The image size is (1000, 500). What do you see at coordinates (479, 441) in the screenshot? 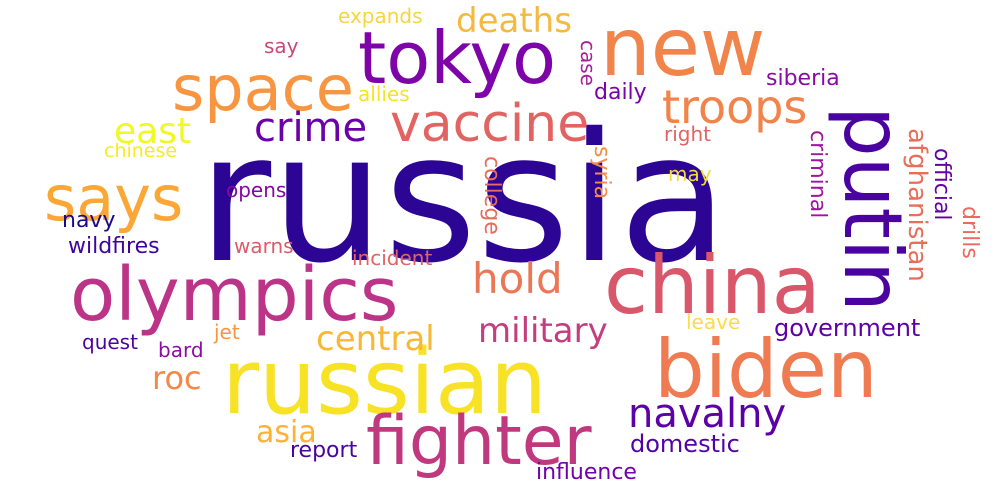
I see `word-fighter: fighter` at bounding box center [479, 441].